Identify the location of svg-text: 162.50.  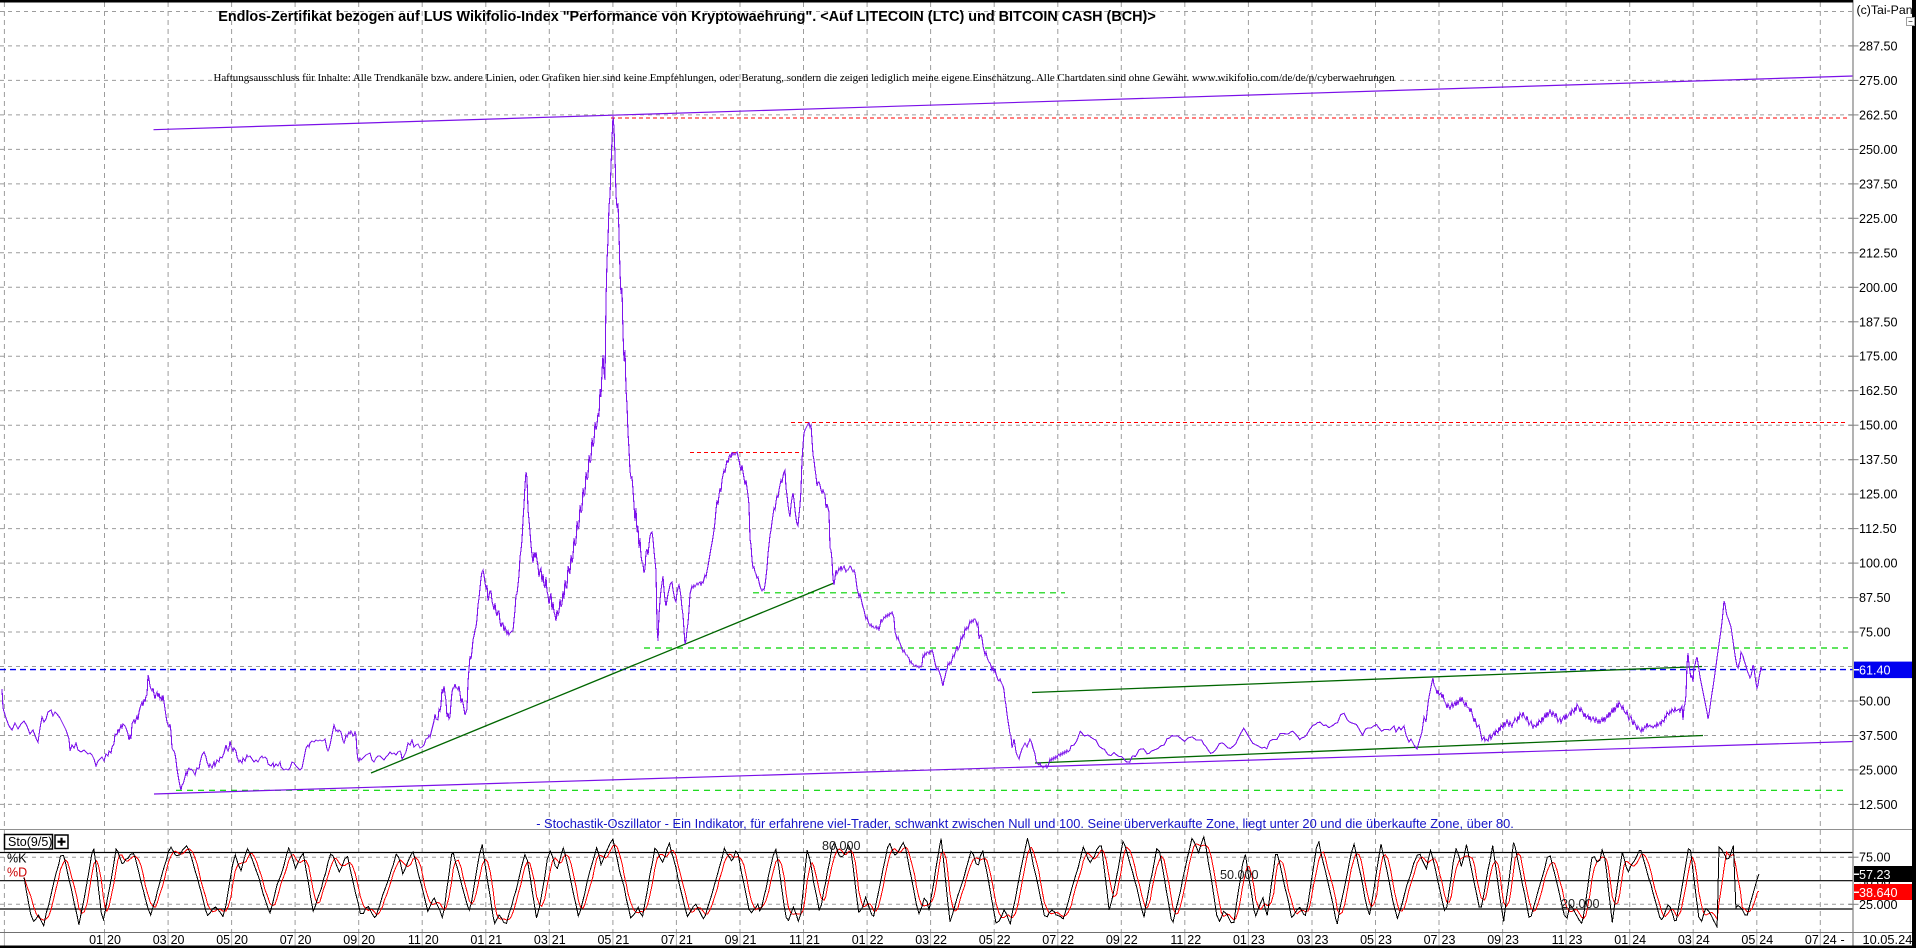
(1878, 391).